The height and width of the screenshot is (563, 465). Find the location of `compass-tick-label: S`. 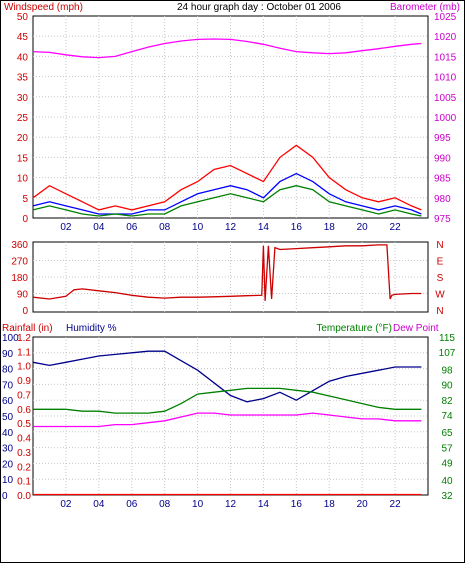

compass-tick-label: S is located at coordinates (440, 278).